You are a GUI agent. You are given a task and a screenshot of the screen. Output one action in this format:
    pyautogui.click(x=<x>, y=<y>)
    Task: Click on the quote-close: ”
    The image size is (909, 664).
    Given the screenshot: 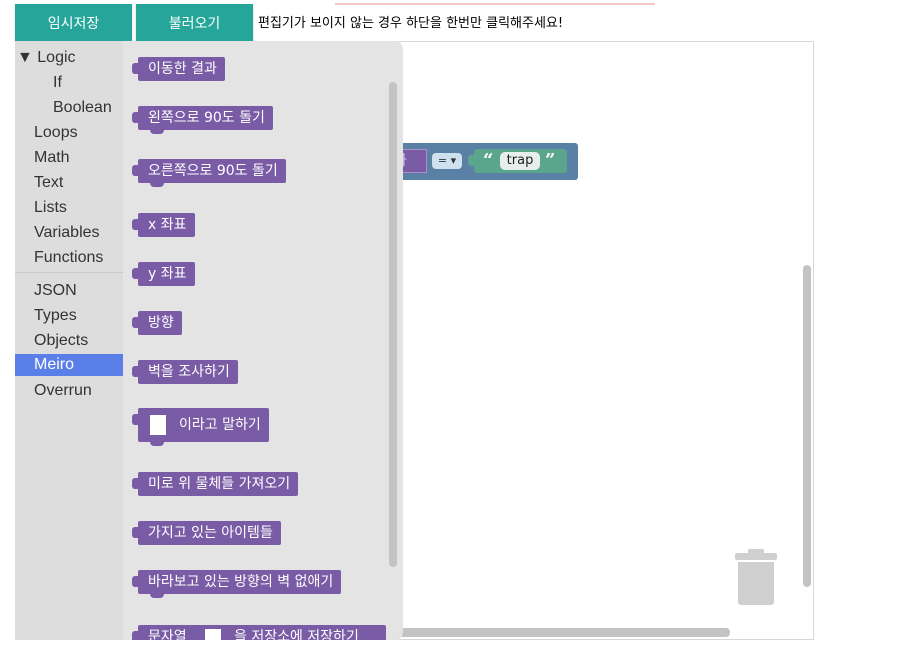 What is the action you would take?
    pyautogui.click(x=550, y=160)
    